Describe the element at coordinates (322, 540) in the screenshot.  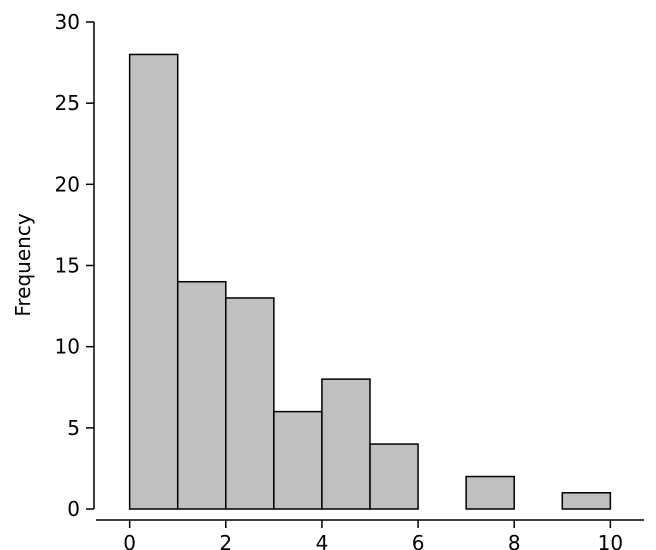
I see `x-tick-label-4: 4` at that location.